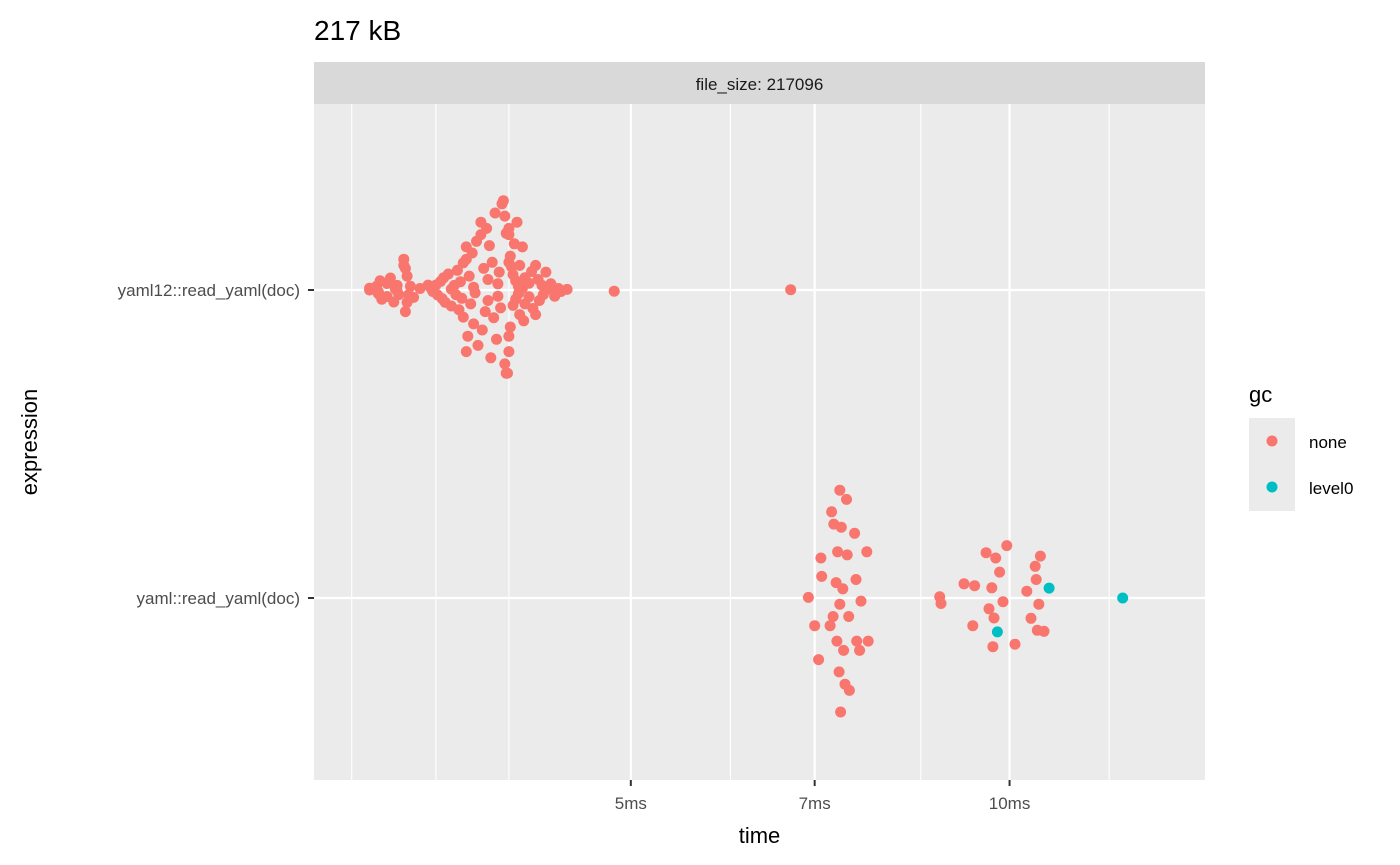  I want to click on x-tick-label: 10ms, so click(1010, 803).